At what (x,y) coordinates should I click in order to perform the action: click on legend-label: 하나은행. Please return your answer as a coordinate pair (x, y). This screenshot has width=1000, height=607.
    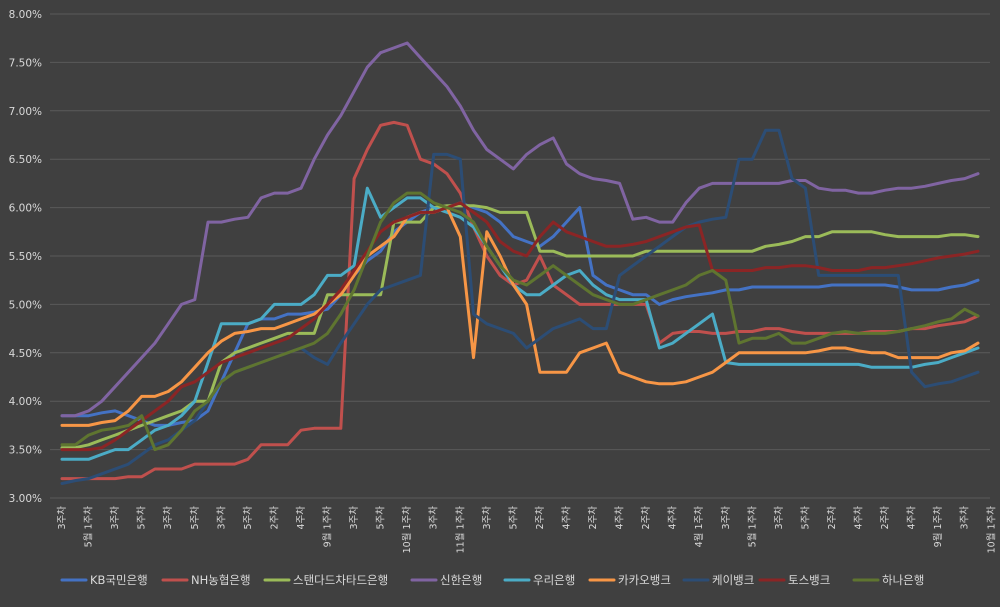
    Looking at the image, I should click on (903, 580).